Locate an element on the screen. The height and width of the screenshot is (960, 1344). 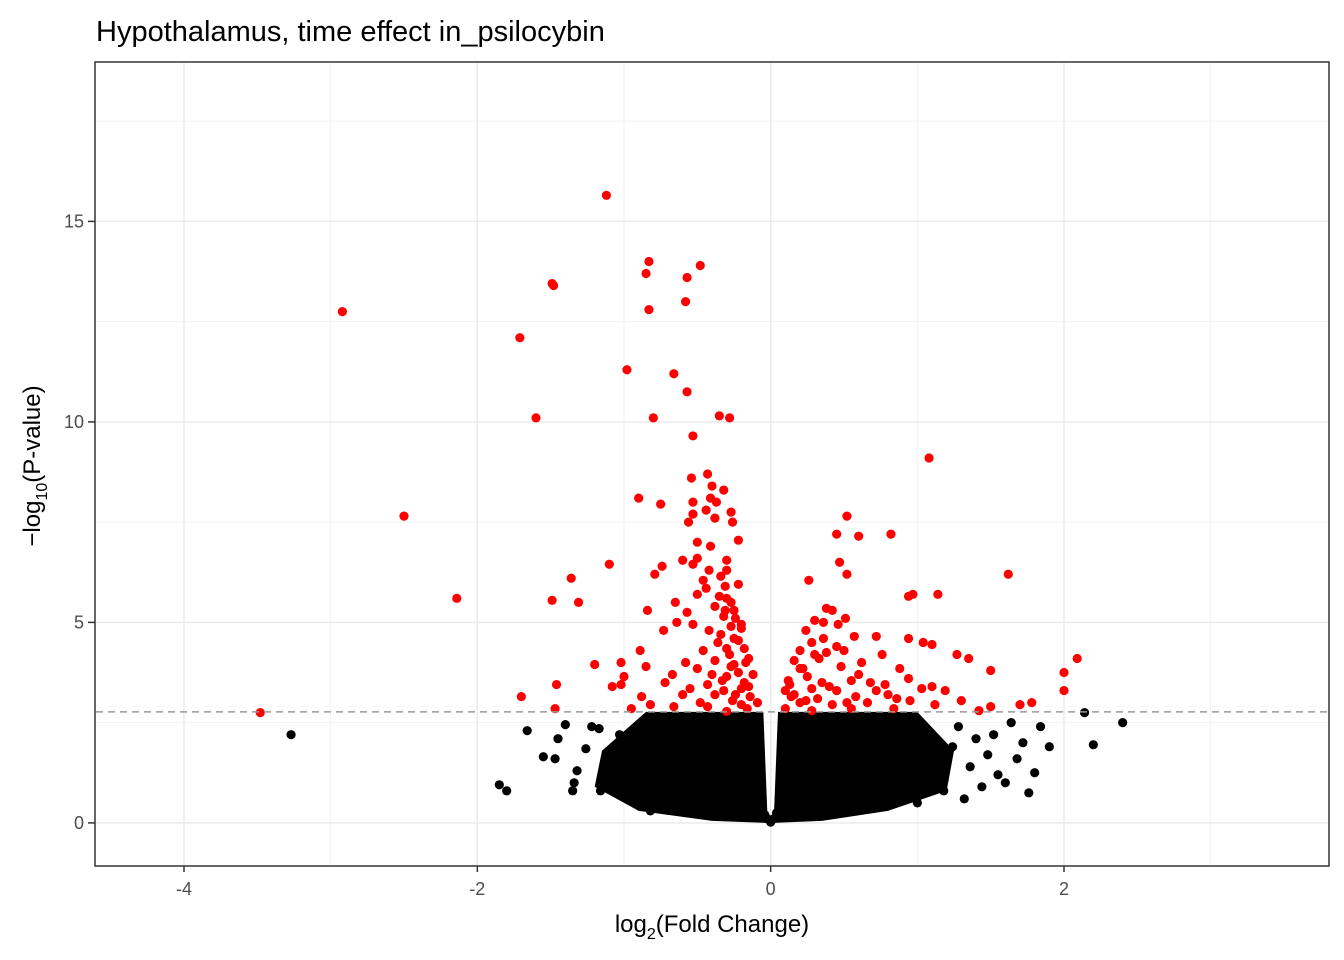
x-tick-label: 2 is located at coordinates (1064, 889).